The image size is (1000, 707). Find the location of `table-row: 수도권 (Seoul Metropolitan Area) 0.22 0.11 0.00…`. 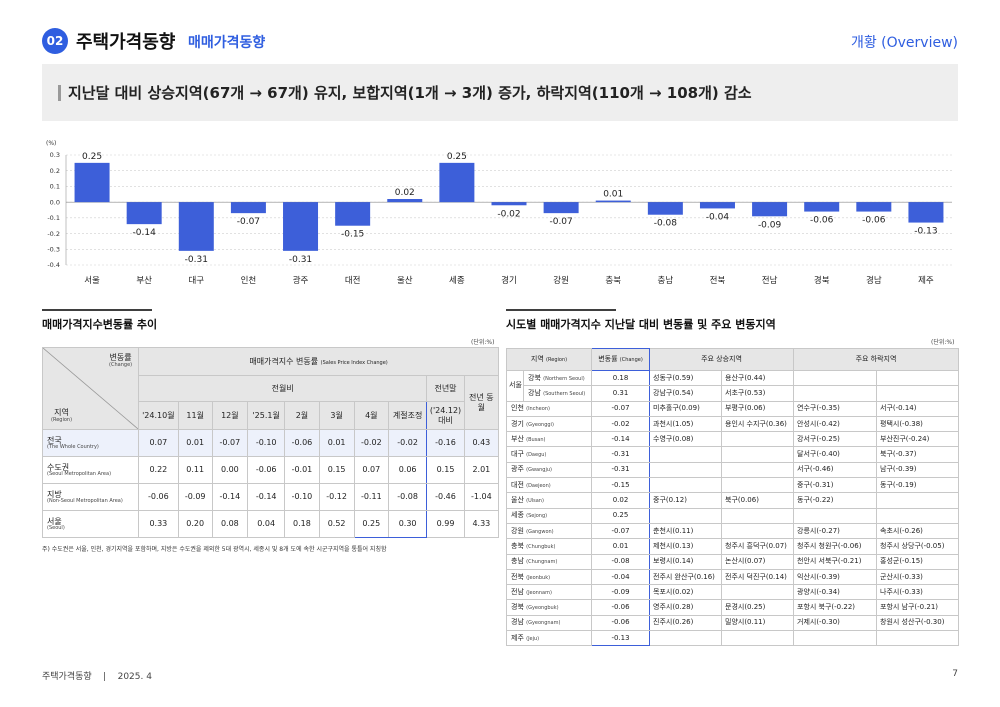

table-row: 수도권 (Seoul Metropolitan Area) 0.22 0.11 0.00… is located at coordinates (270, 470).